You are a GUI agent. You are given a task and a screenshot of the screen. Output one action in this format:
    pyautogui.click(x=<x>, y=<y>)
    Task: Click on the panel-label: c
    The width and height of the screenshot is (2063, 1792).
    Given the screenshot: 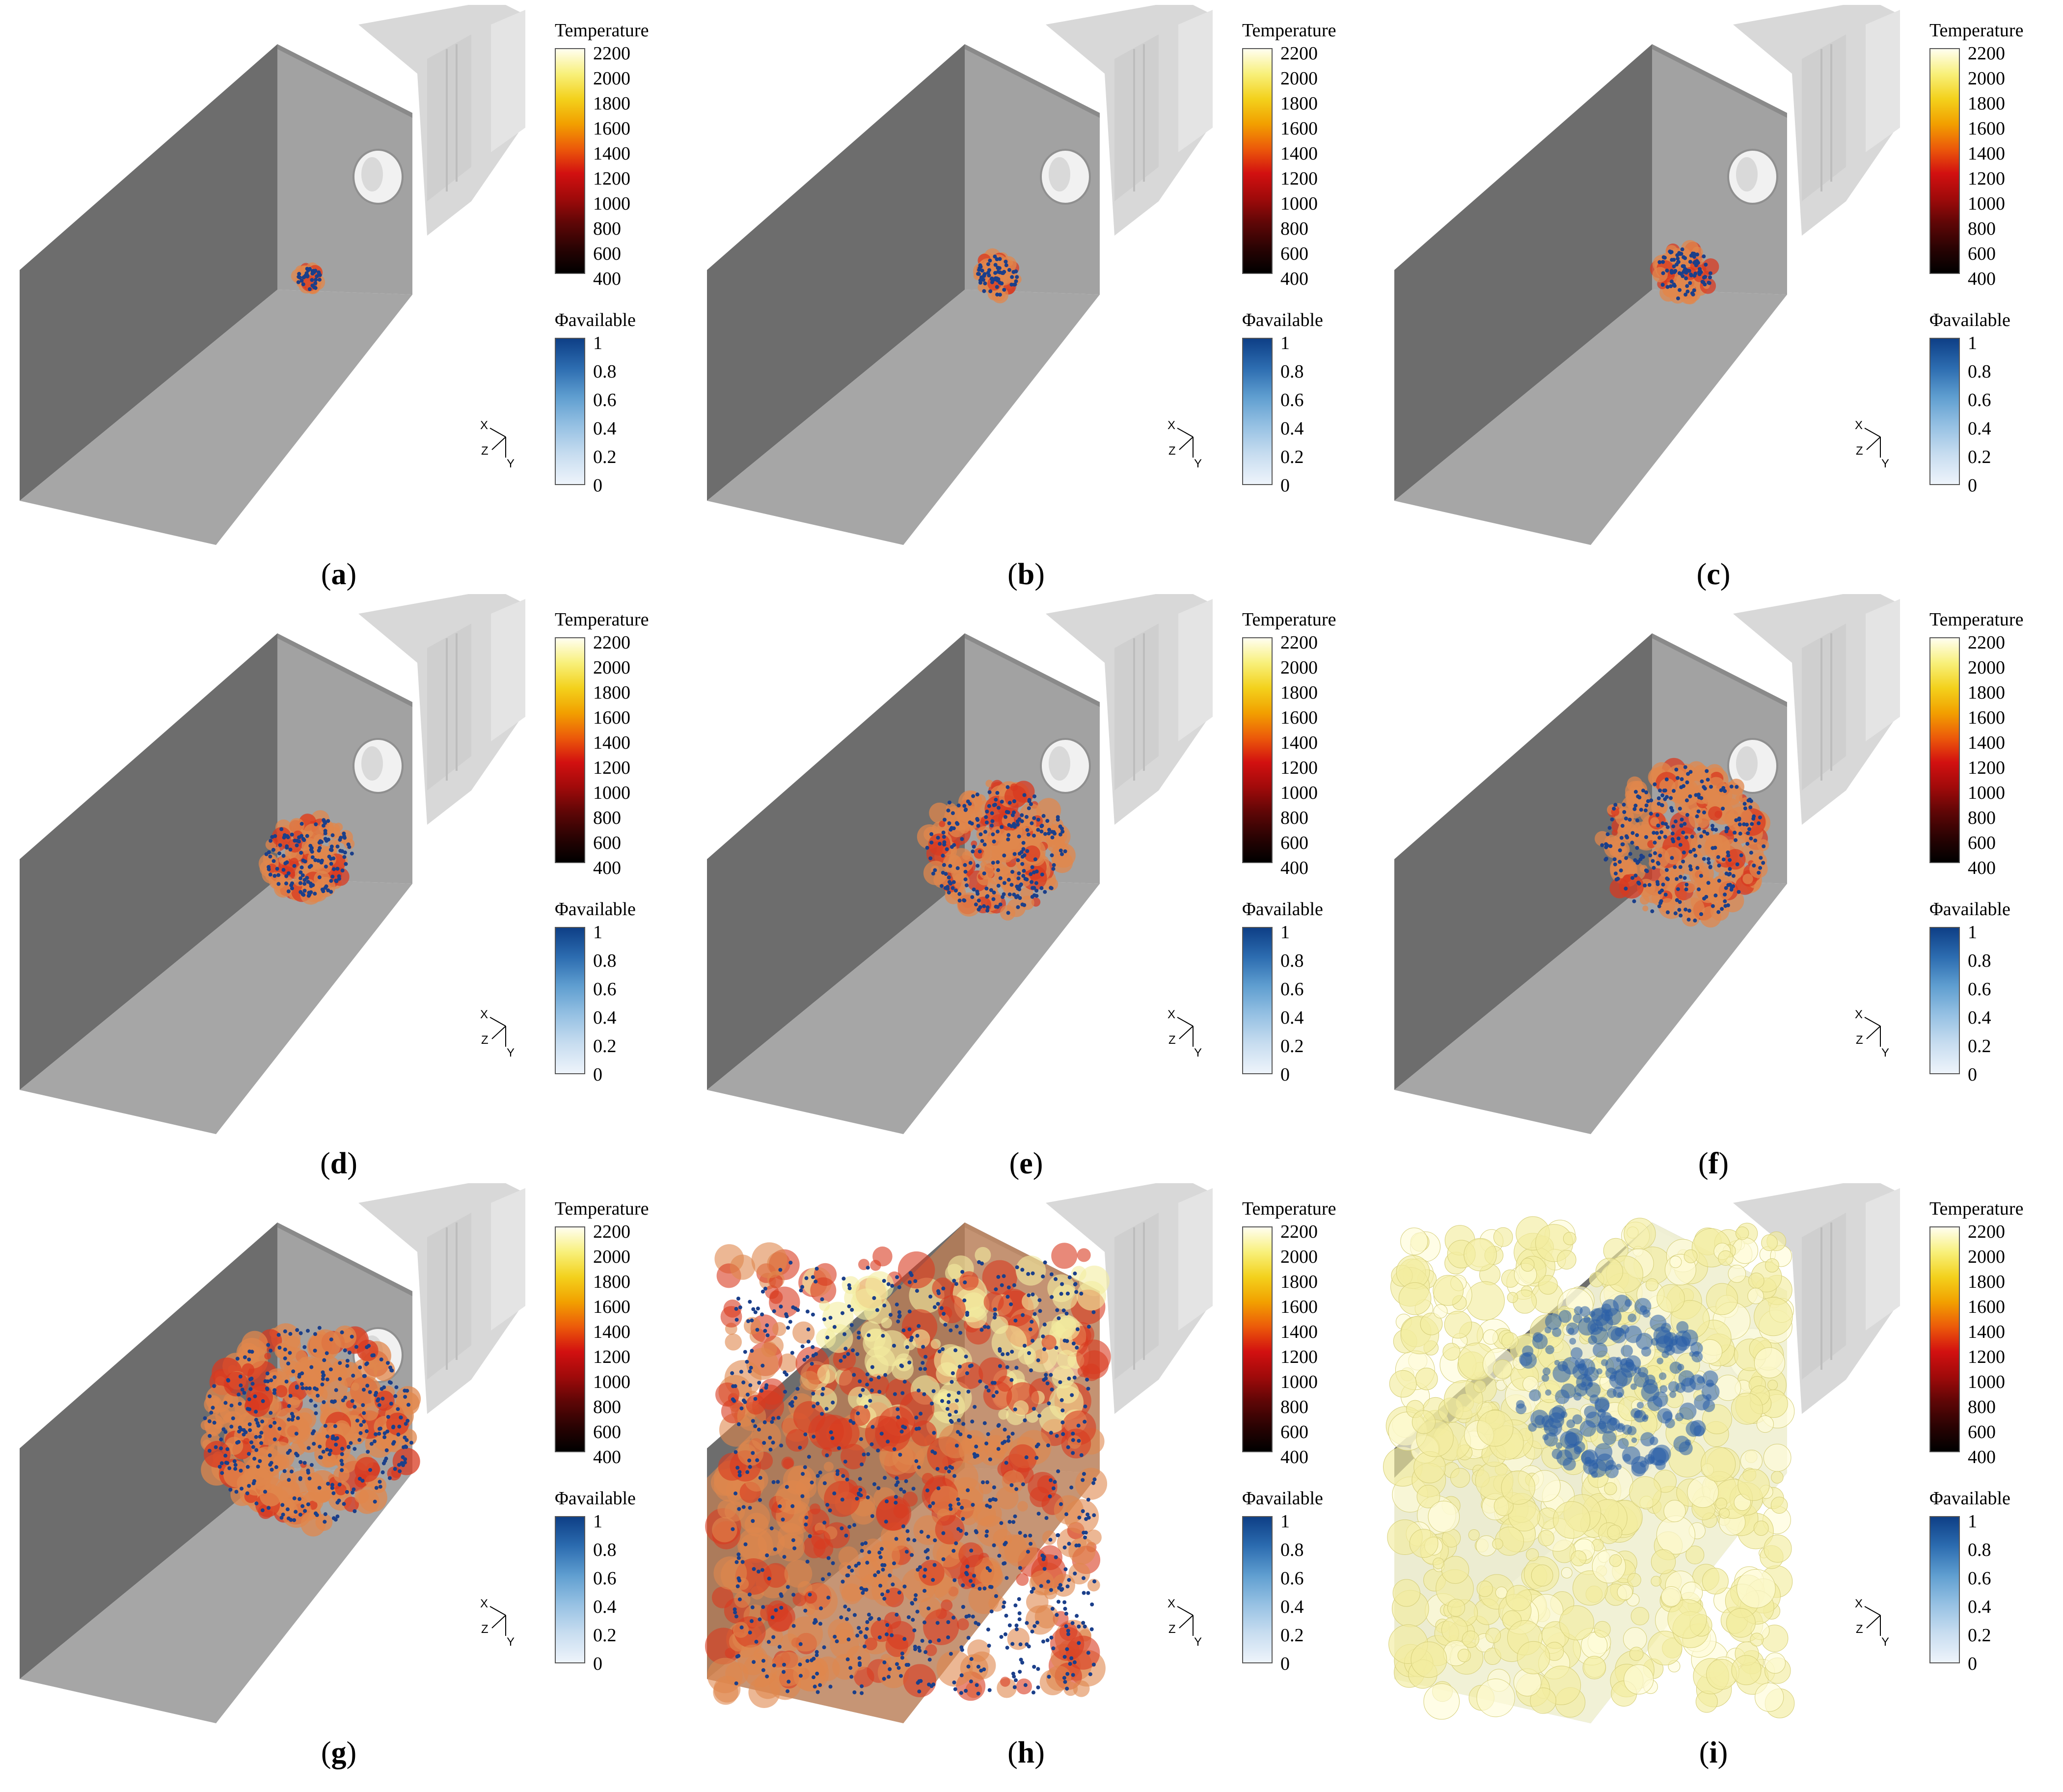 What is the action you would take?
    pyautogui.click(x=1713, y=574)
    